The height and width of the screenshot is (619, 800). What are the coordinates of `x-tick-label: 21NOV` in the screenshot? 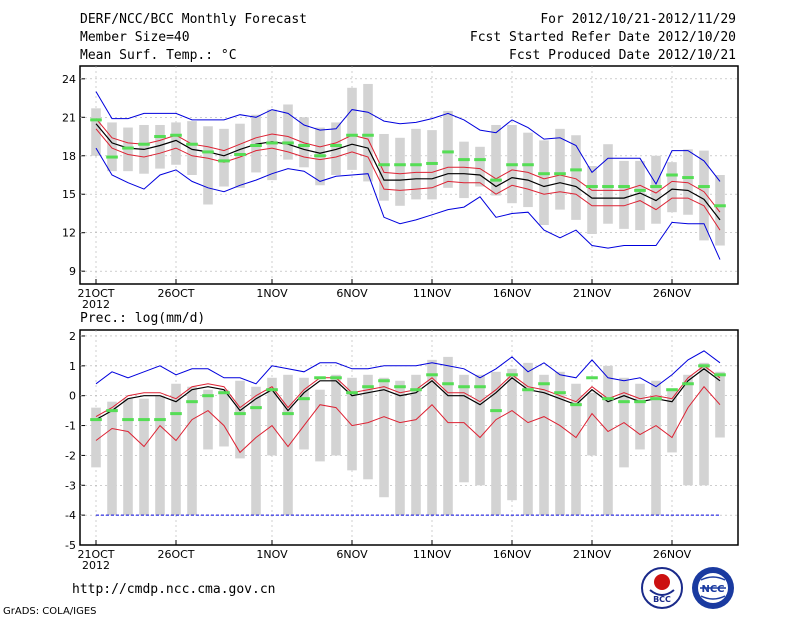 It's located at (592, 554).